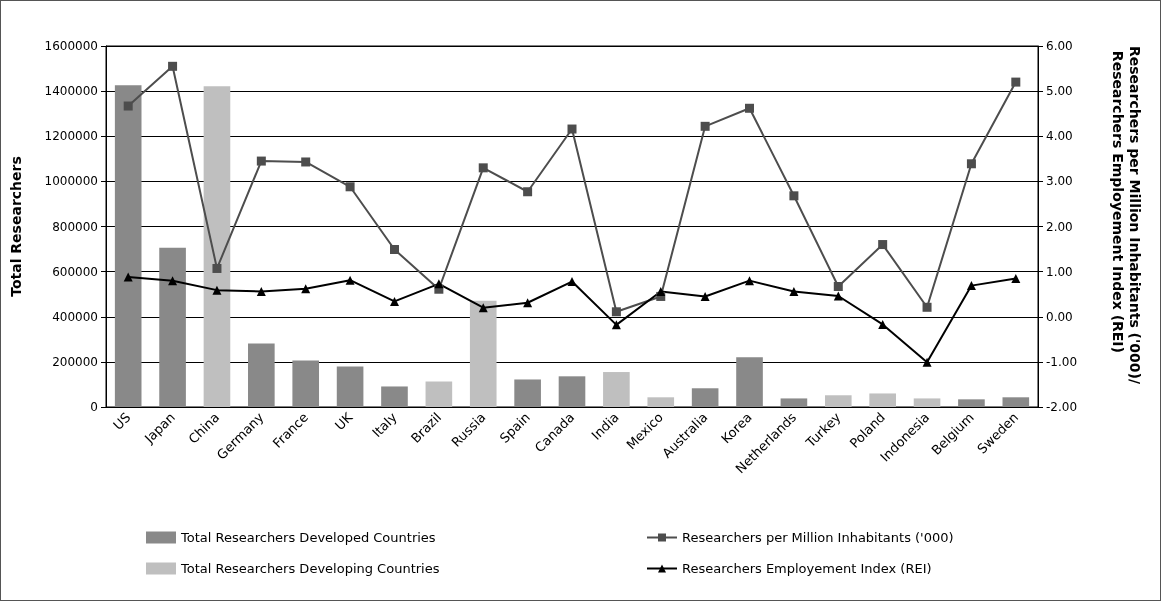 The image size is (1161, 601). Describe the element at coordinates (1059, 271) in the screenshot. I see `y2-tick-label: 1.00` at that location.